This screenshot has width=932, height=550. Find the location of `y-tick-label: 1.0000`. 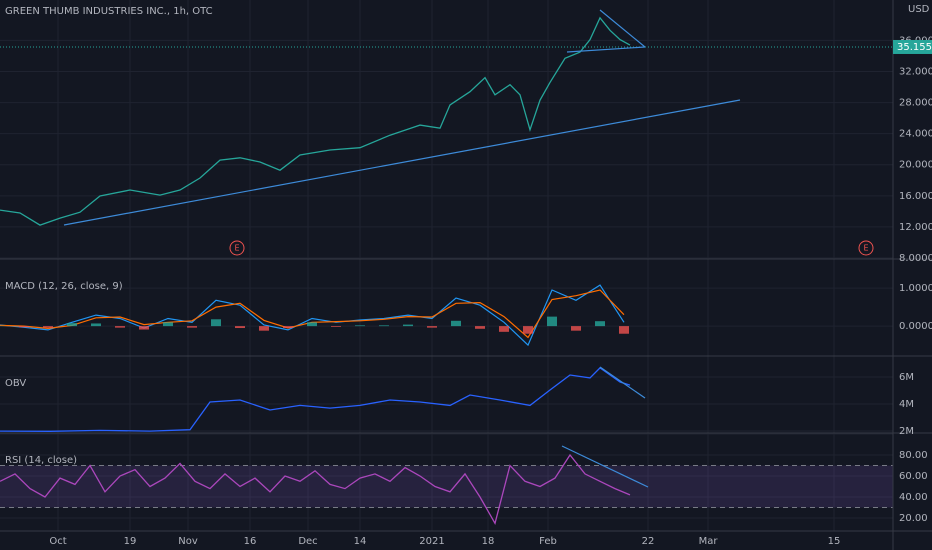

y-tick-label: 1.0000 is located at coordinates (915, 288).